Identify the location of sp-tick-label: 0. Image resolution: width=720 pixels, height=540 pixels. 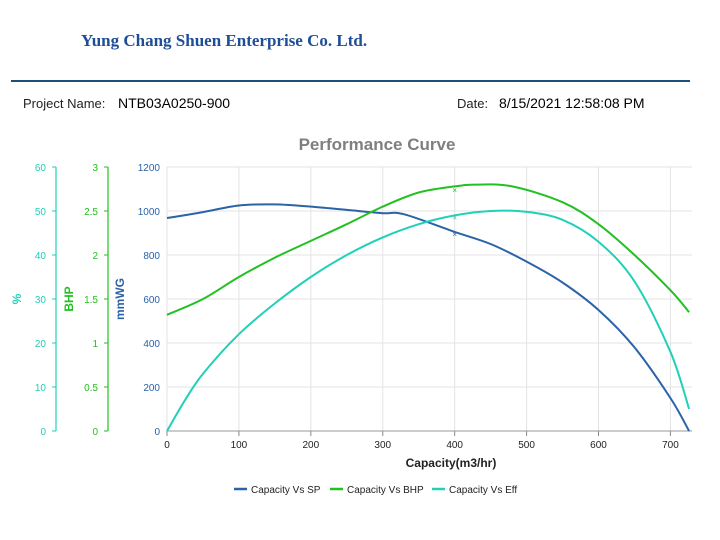
(157, 432).